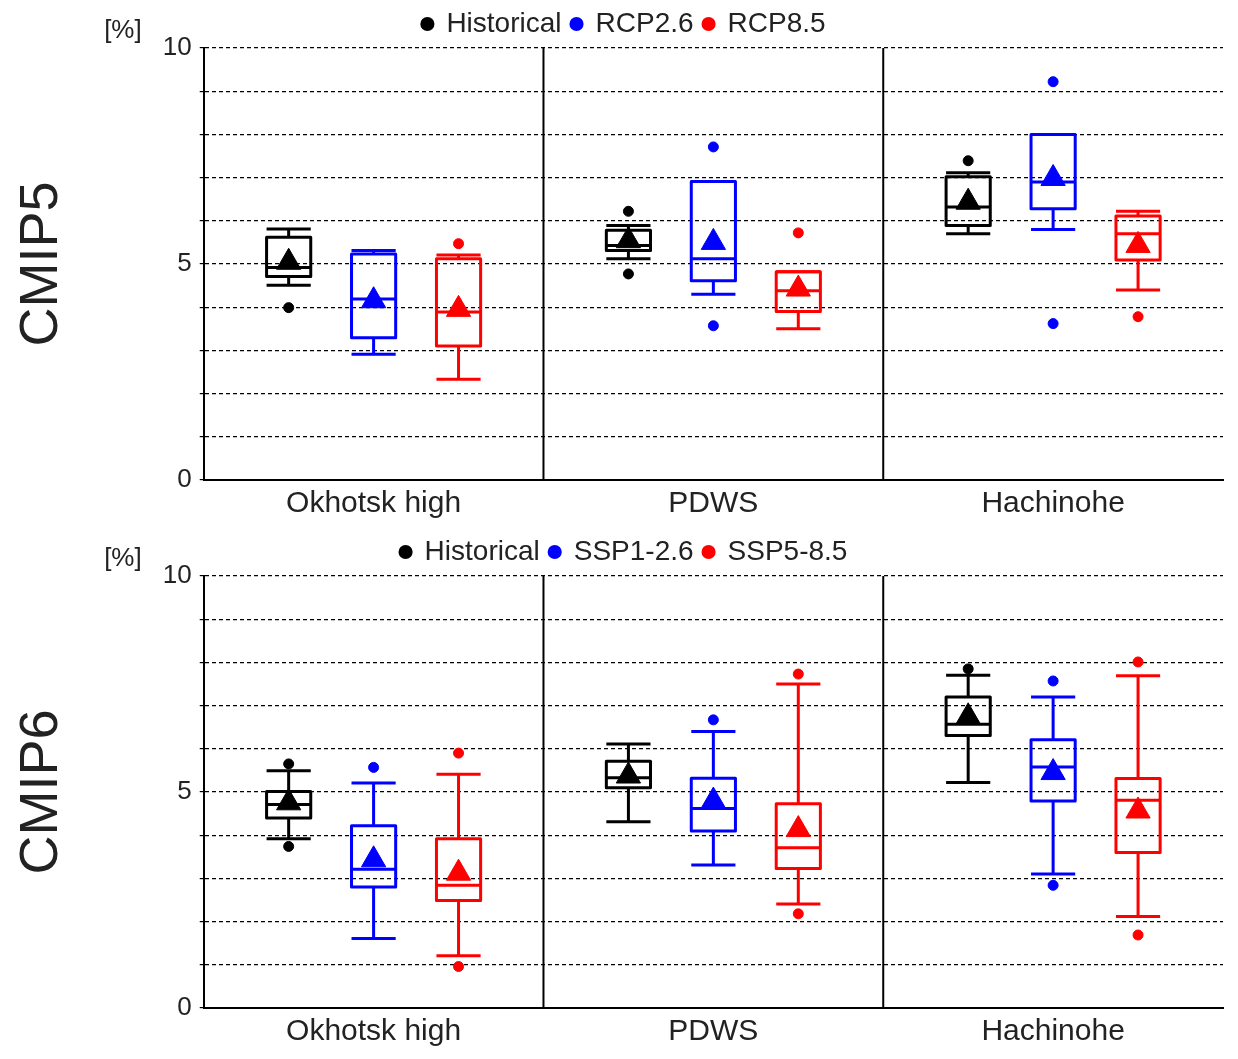 The image size is (1238, 1059). I want to click on legend-label: SSP5-8.5, so click(787, 550).